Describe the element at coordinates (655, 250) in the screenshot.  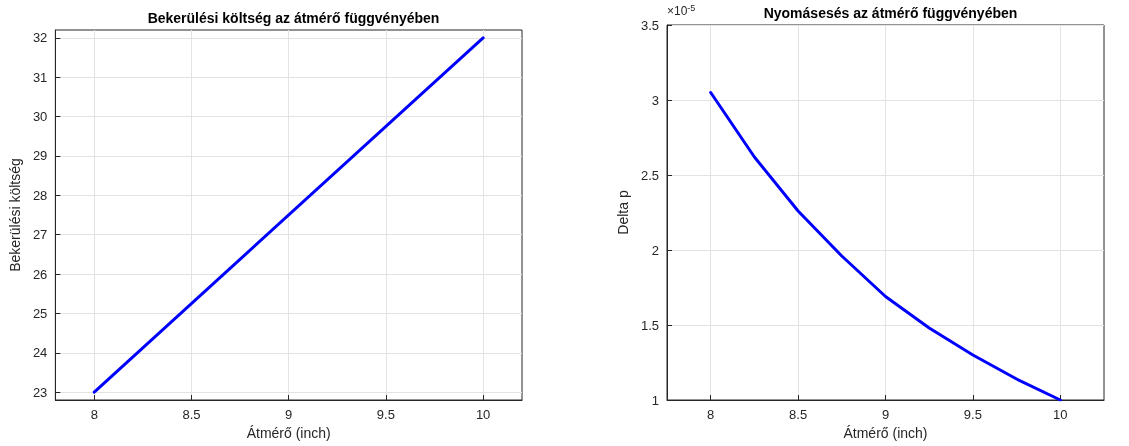
I see `y-tick-label: 2` at that location.